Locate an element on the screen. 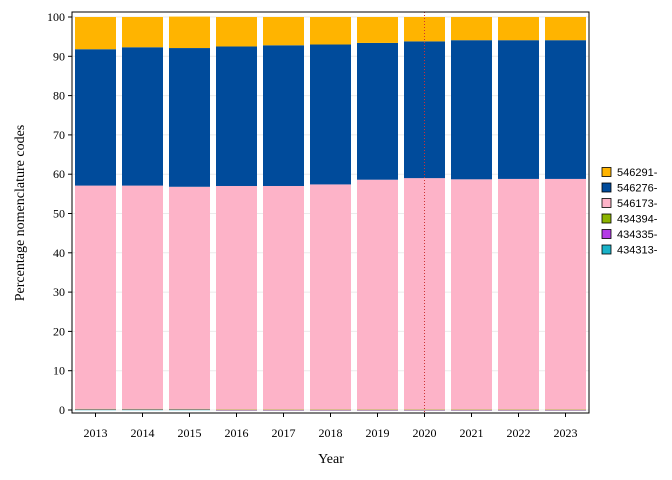 The height and width of the screenshot is (480, 672). legend-label: 546276- is located at coordinates (637, 189).